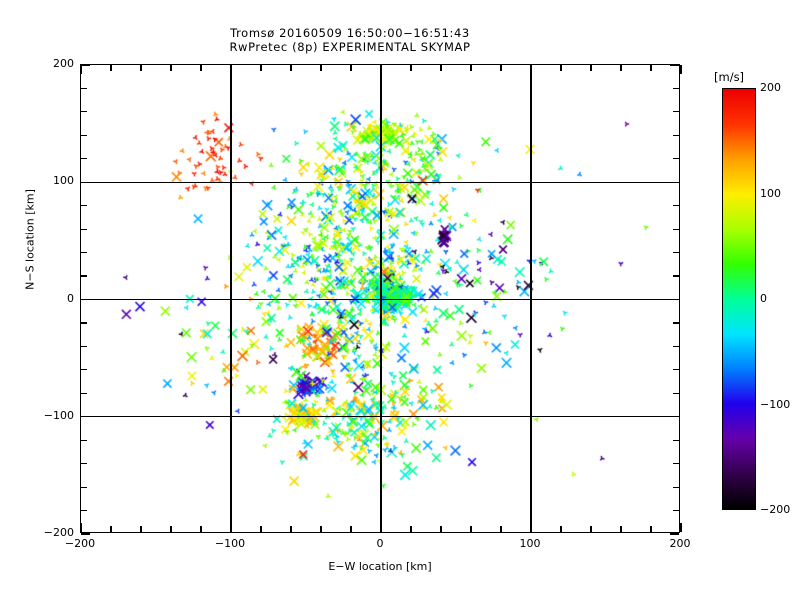 The width and height of the screenshot is (800, 600). Describe the element at coordinates (729, 77) in the screenshot. I see `colorbar-units-label: [m/s]` at that location.